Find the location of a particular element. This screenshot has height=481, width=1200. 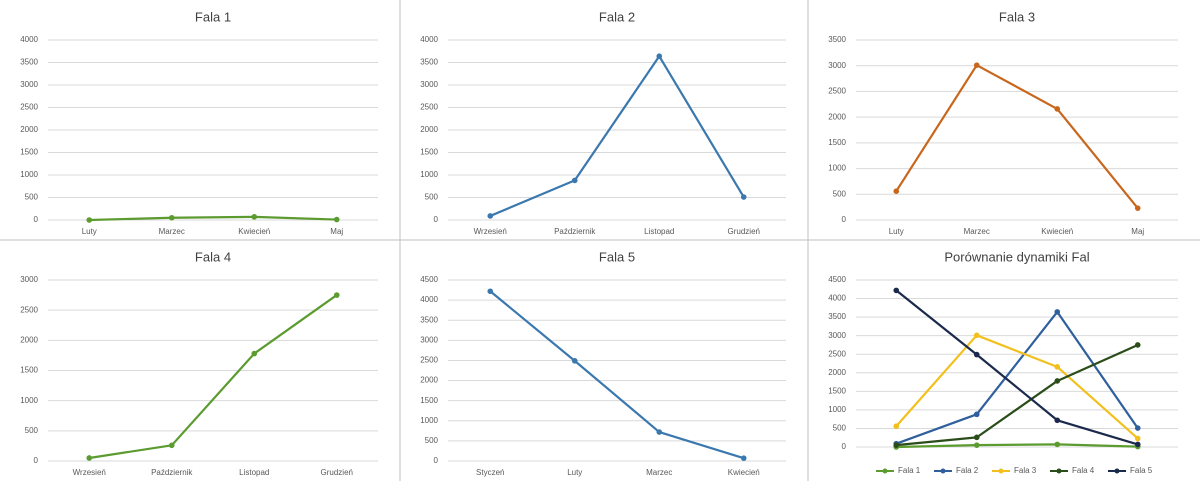

chart-title: Porównanie dynamiki Fal is located at coordinates (1016, 256).